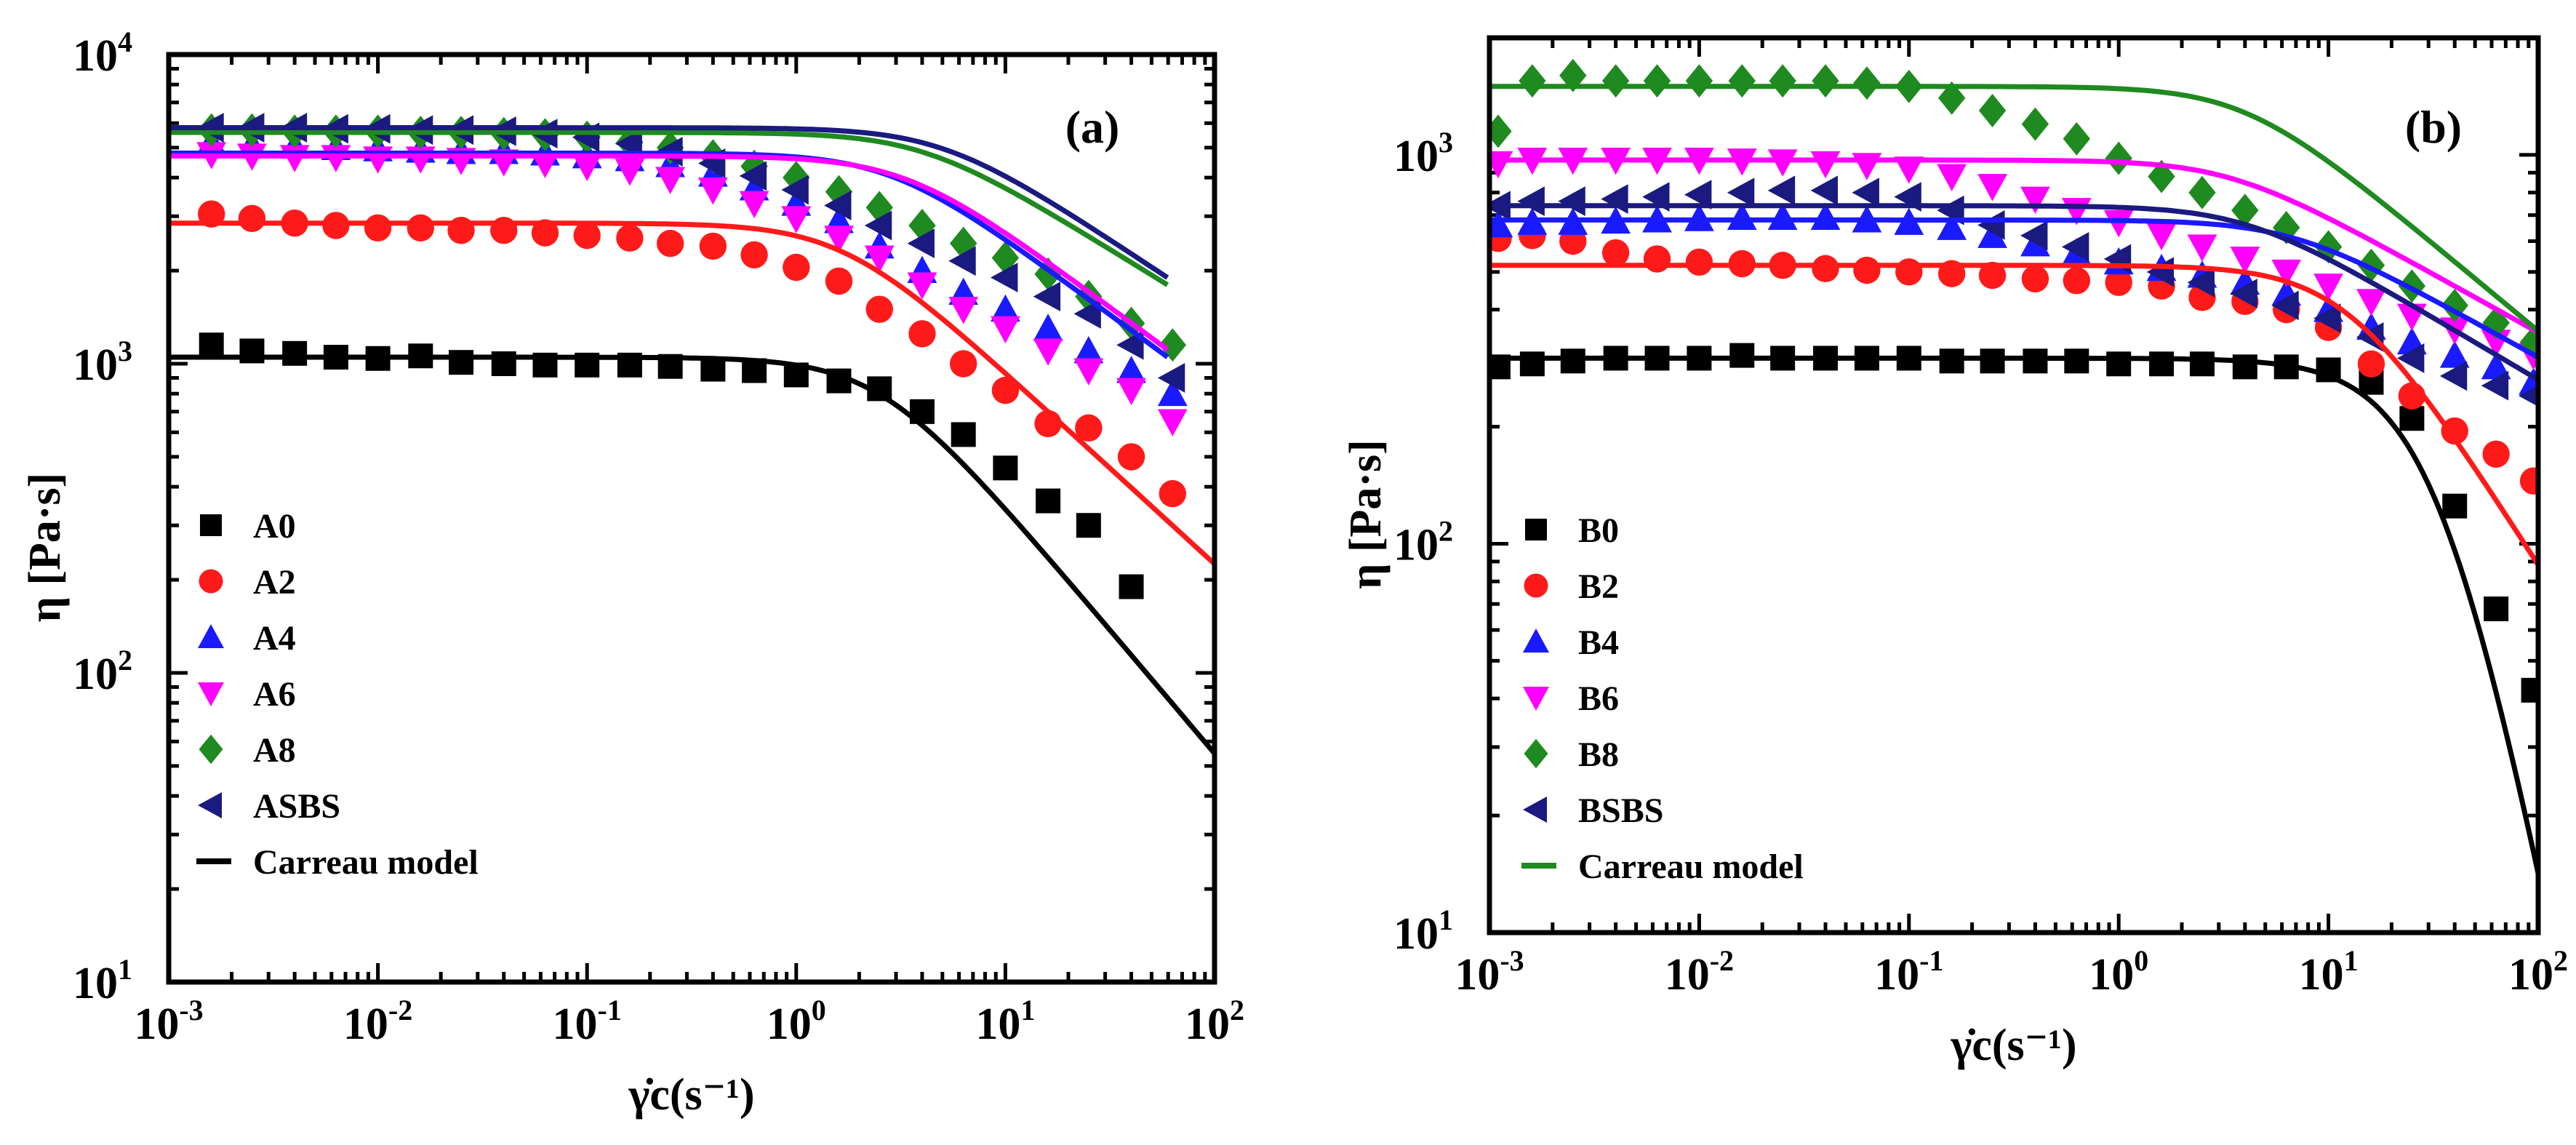 The height and width of the screenshot is (1145, 2576). What do you see at coordinates (692, 289) in the screenshot?
I see `series-A6` at bounding box center [692, 289].